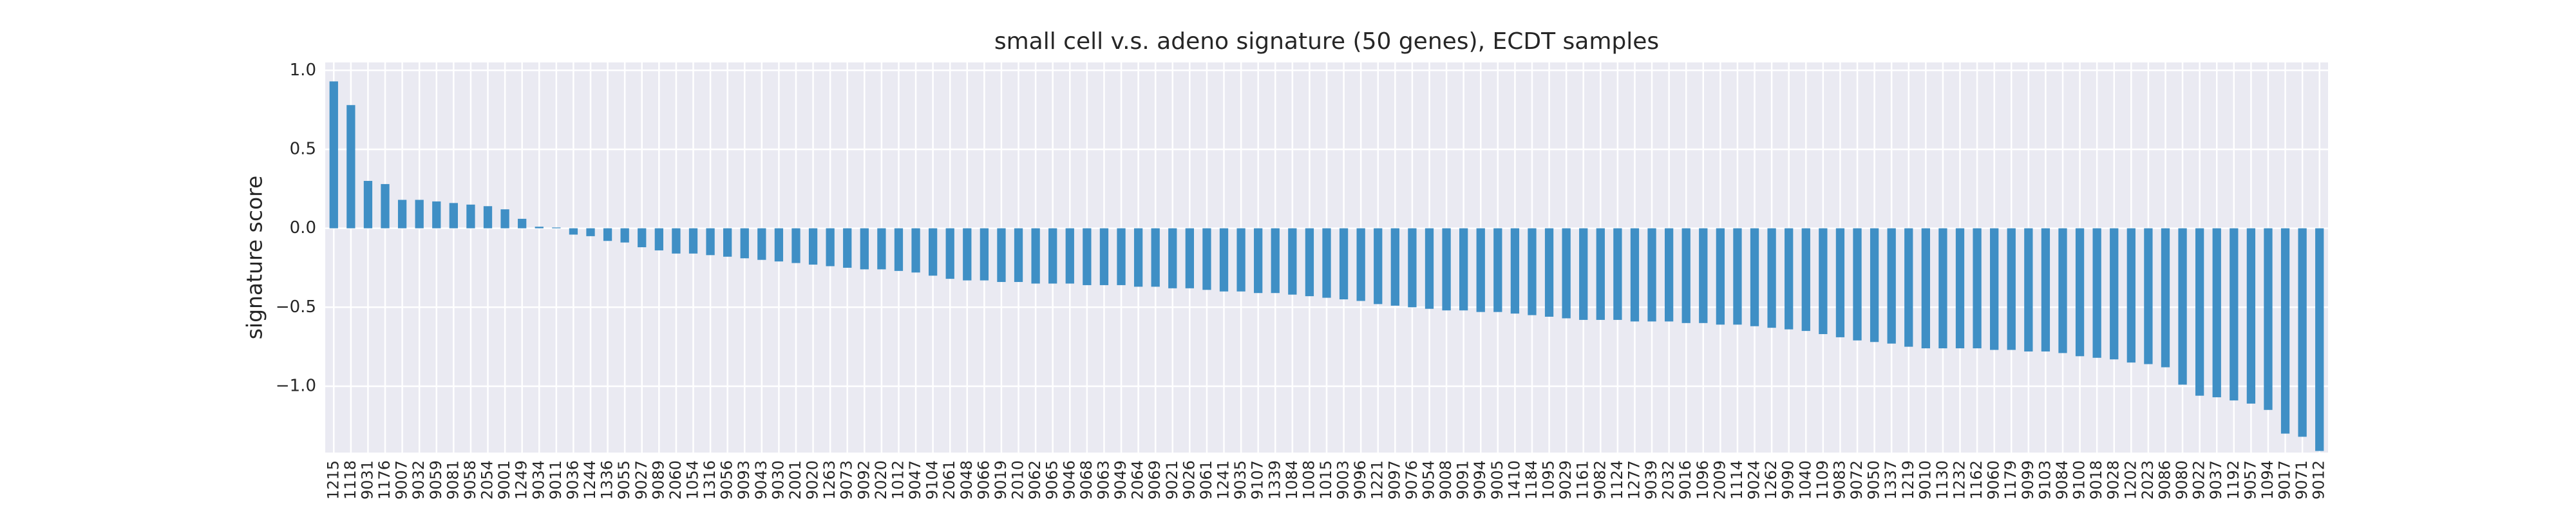  Describe the element at coordinates (1343, 480) in the screenshot. I see `x-tick-label: 9003` at that location.